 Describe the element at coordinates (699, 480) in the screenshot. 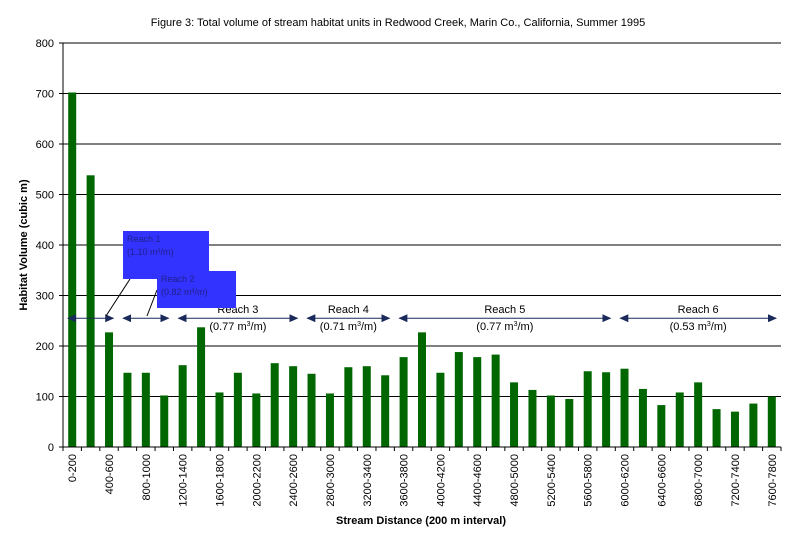

I see `x-tick-label: 6800-7000` at that location.